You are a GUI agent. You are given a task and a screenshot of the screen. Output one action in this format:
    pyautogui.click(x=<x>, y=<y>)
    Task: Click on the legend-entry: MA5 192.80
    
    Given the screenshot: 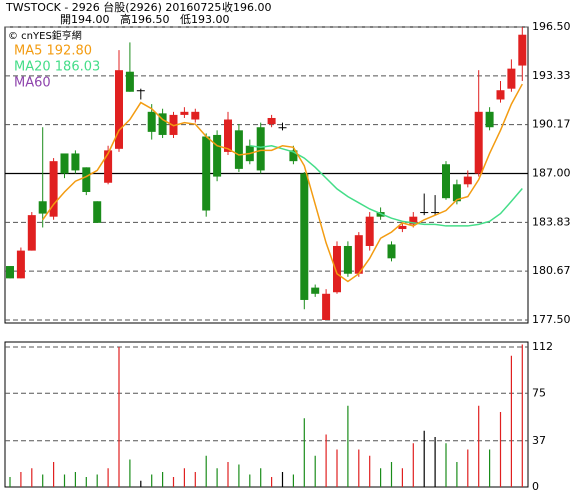 What is the action you would take?
    pyautogui.click(x=53, y=51)
    